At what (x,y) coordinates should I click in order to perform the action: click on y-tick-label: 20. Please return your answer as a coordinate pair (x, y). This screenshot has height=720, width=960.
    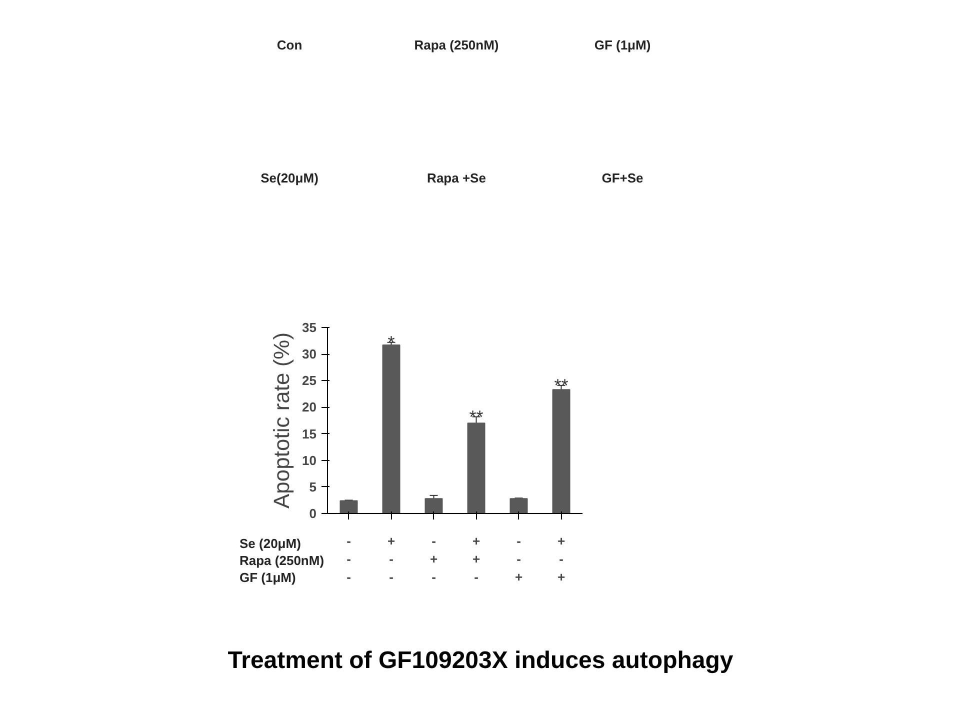
    Looking at the image, I should click on (309, 407).